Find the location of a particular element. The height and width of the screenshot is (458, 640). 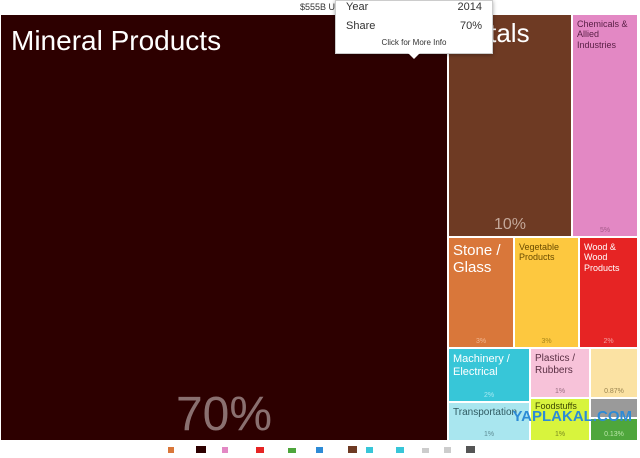

tile-small: 0.13% is located at coordinates (614, 429).